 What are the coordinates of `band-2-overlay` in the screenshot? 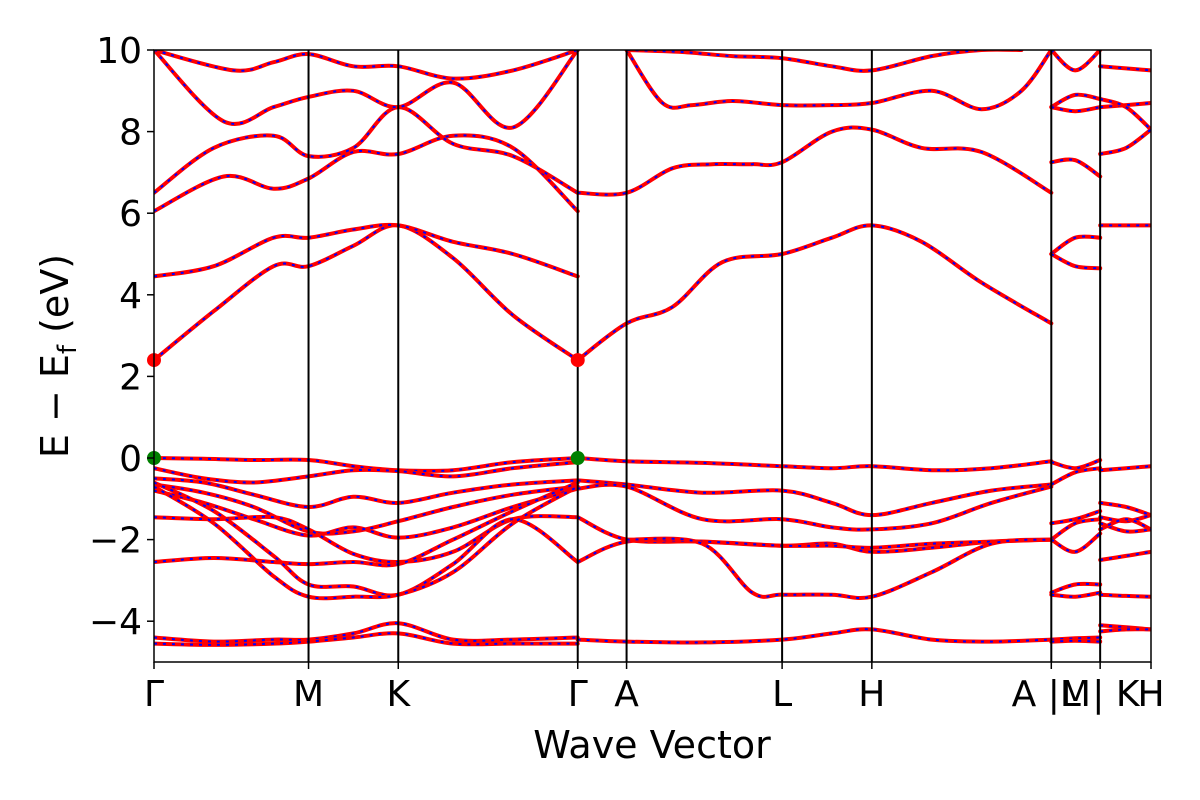 It's located at (366, 173).